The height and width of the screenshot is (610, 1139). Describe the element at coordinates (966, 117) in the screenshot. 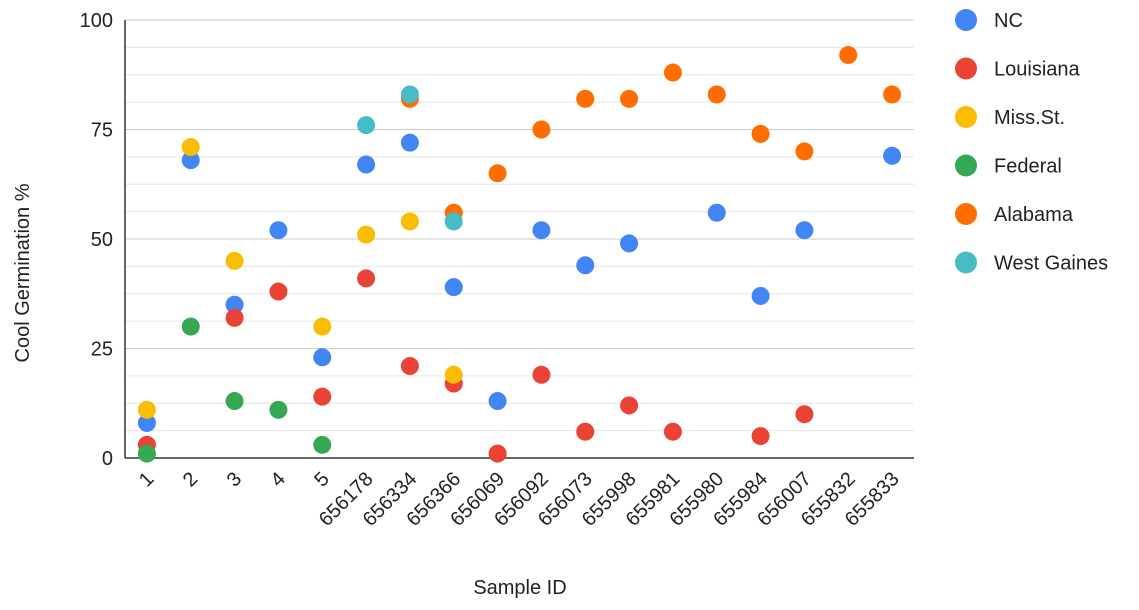

I see `legend-marker-miss-st` at that location.